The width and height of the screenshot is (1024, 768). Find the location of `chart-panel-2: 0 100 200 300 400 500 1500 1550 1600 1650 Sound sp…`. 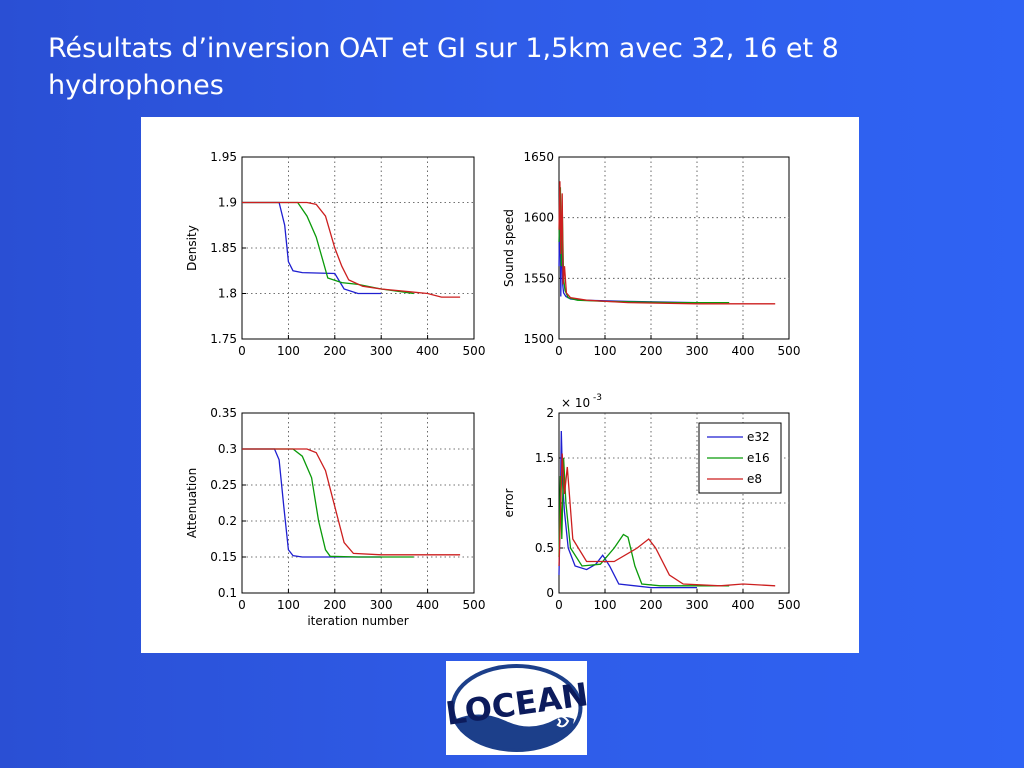

chart-panel-2: 0 100 200 300 400 500 1500 1550 1600 1650 Sound sp… is located at coordinates (651, 254).